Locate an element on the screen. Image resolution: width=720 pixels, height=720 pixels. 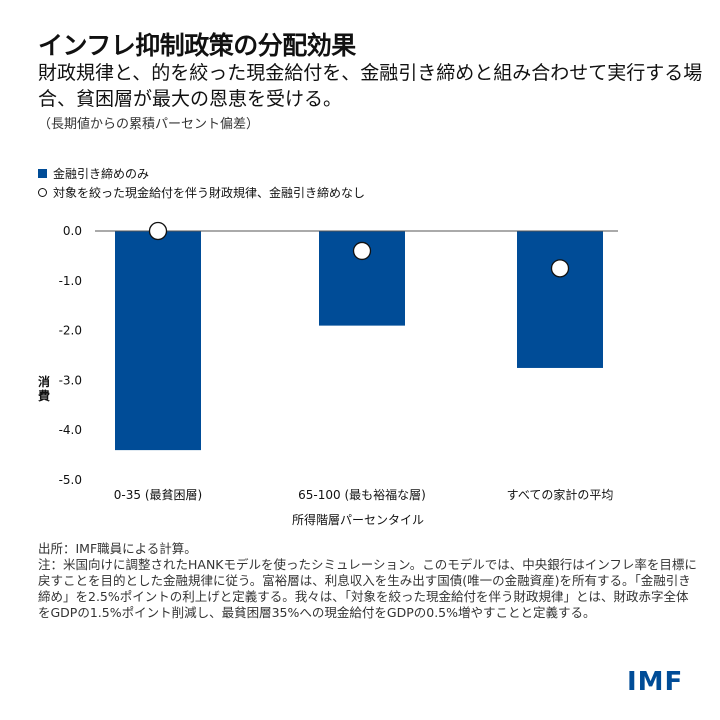
imf-logo: IMF is located at coordinates (655, 682).